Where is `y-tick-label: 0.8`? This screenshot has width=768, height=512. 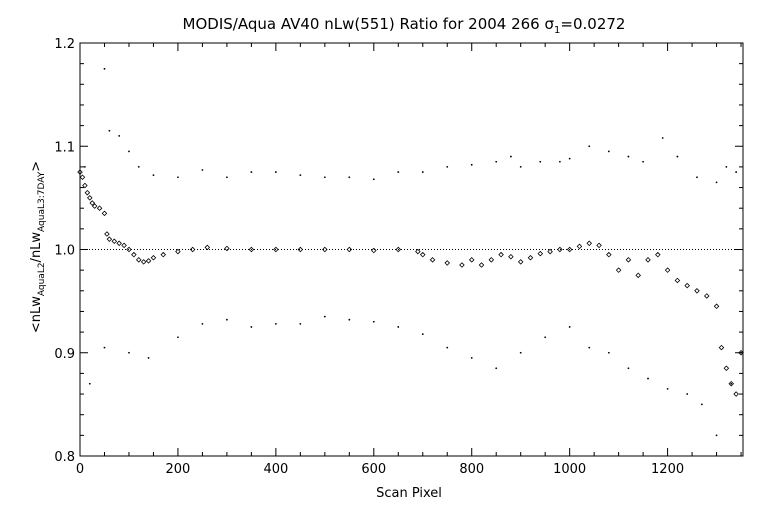 y-tick-label: 0.8 is located at coordinates (64, 457).